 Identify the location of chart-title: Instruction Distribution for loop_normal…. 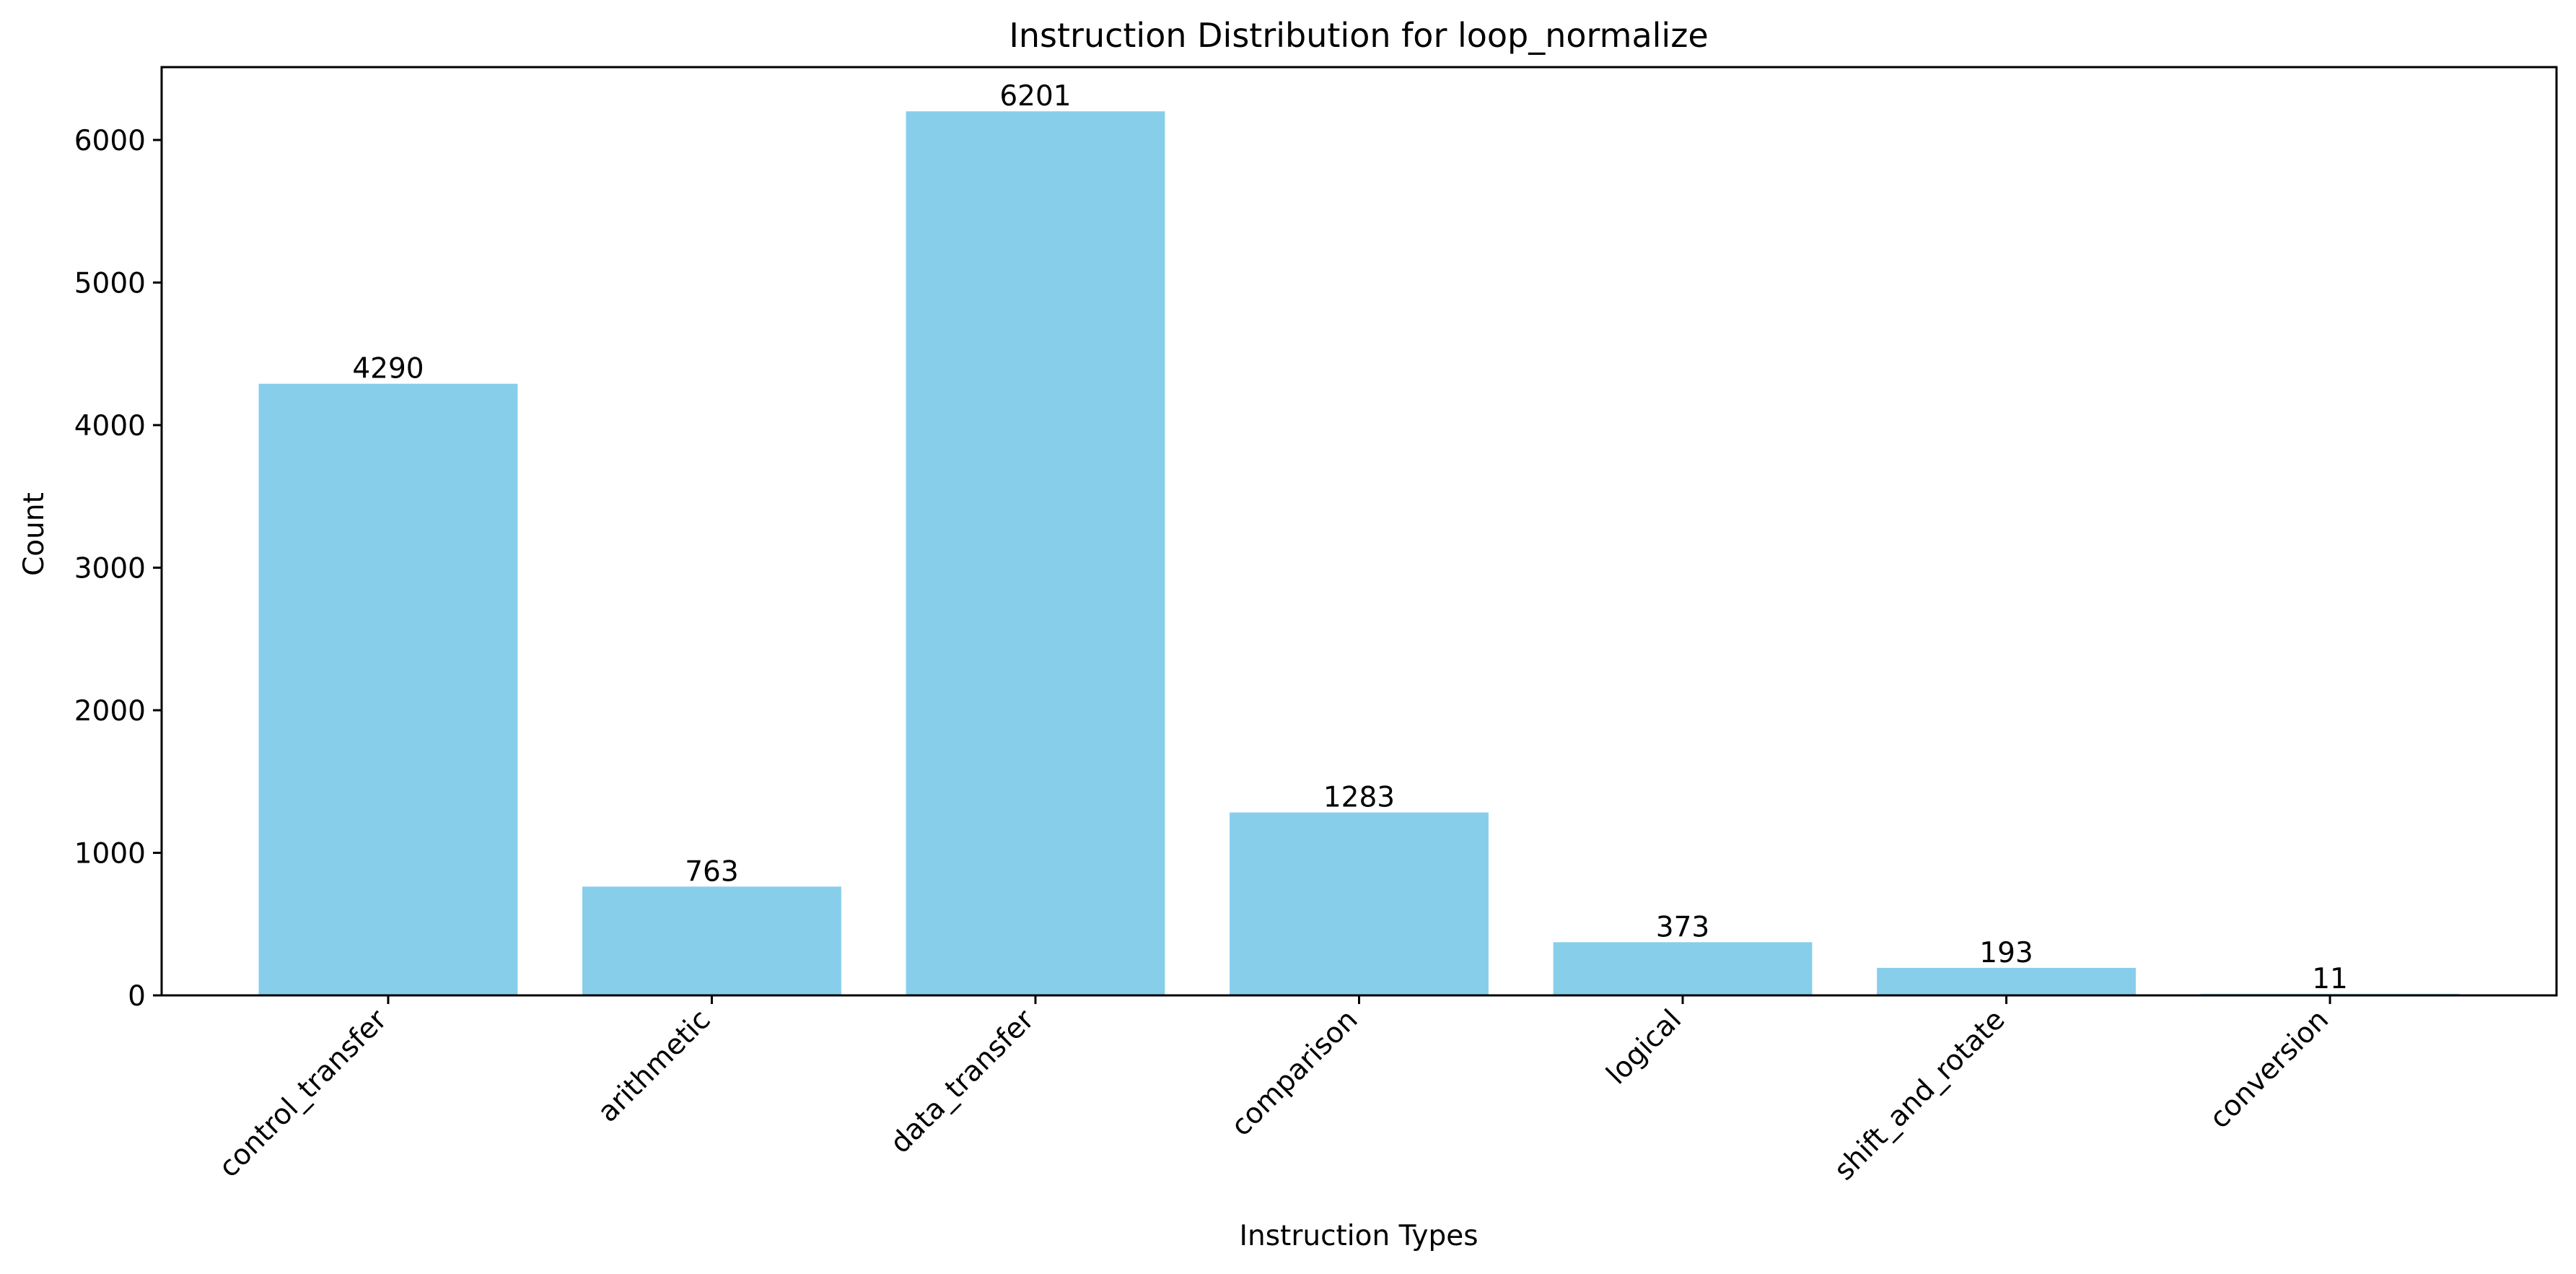
(1358, 36).